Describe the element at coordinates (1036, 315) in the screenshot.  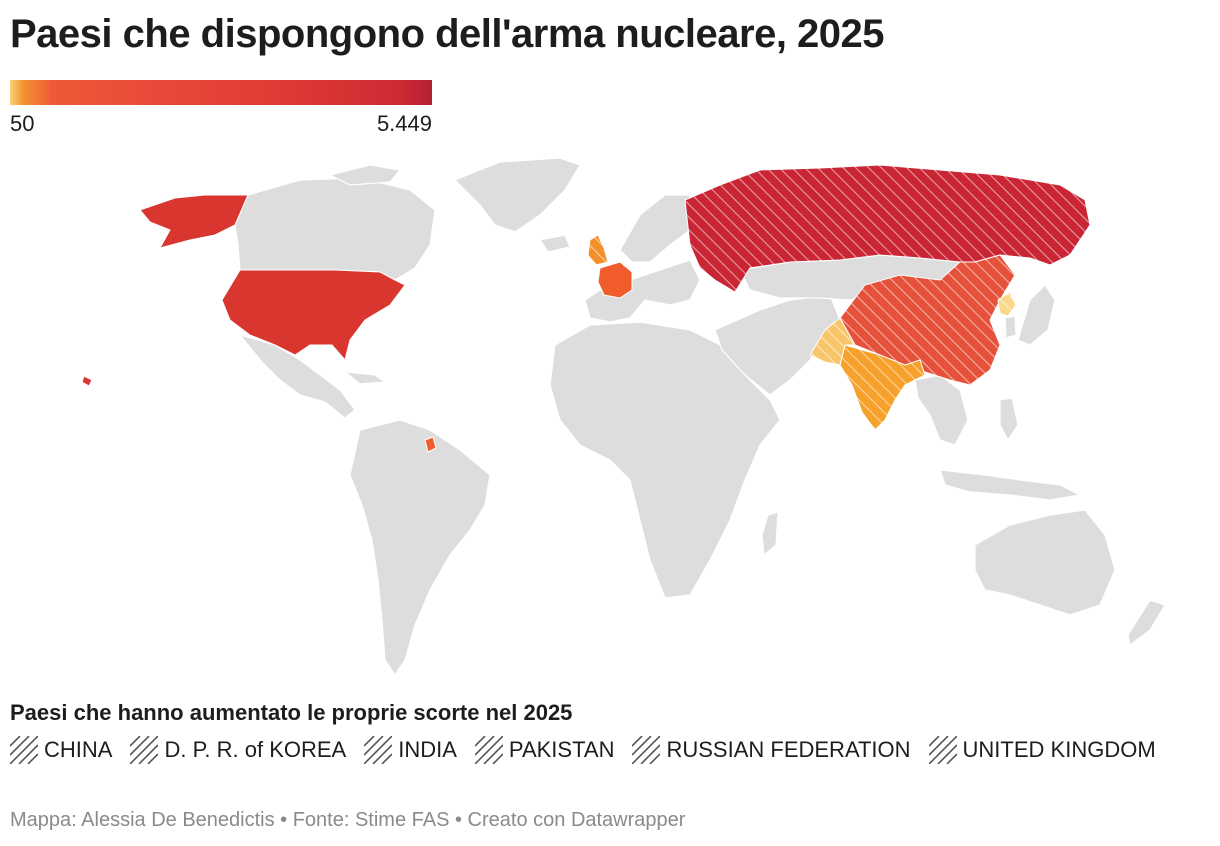
I see `land-japan` at that location.